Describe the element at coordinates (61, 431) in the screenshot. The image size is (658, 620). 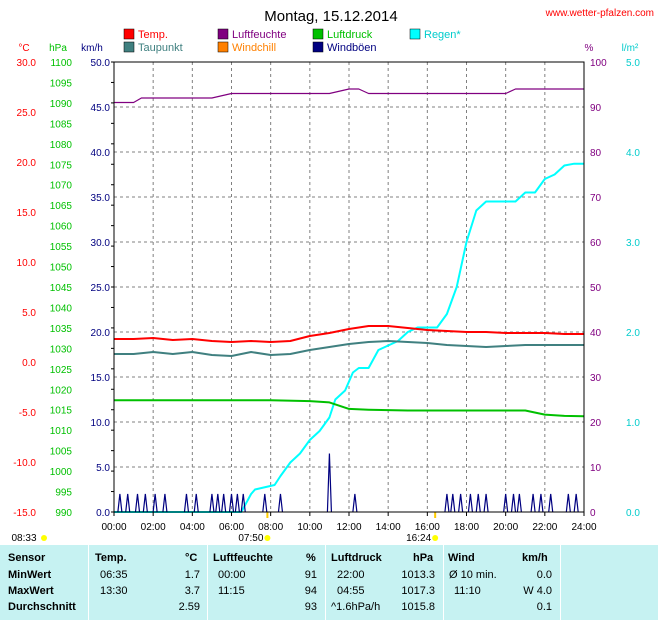
I see `pressure-tick-label: 1010` at that location.